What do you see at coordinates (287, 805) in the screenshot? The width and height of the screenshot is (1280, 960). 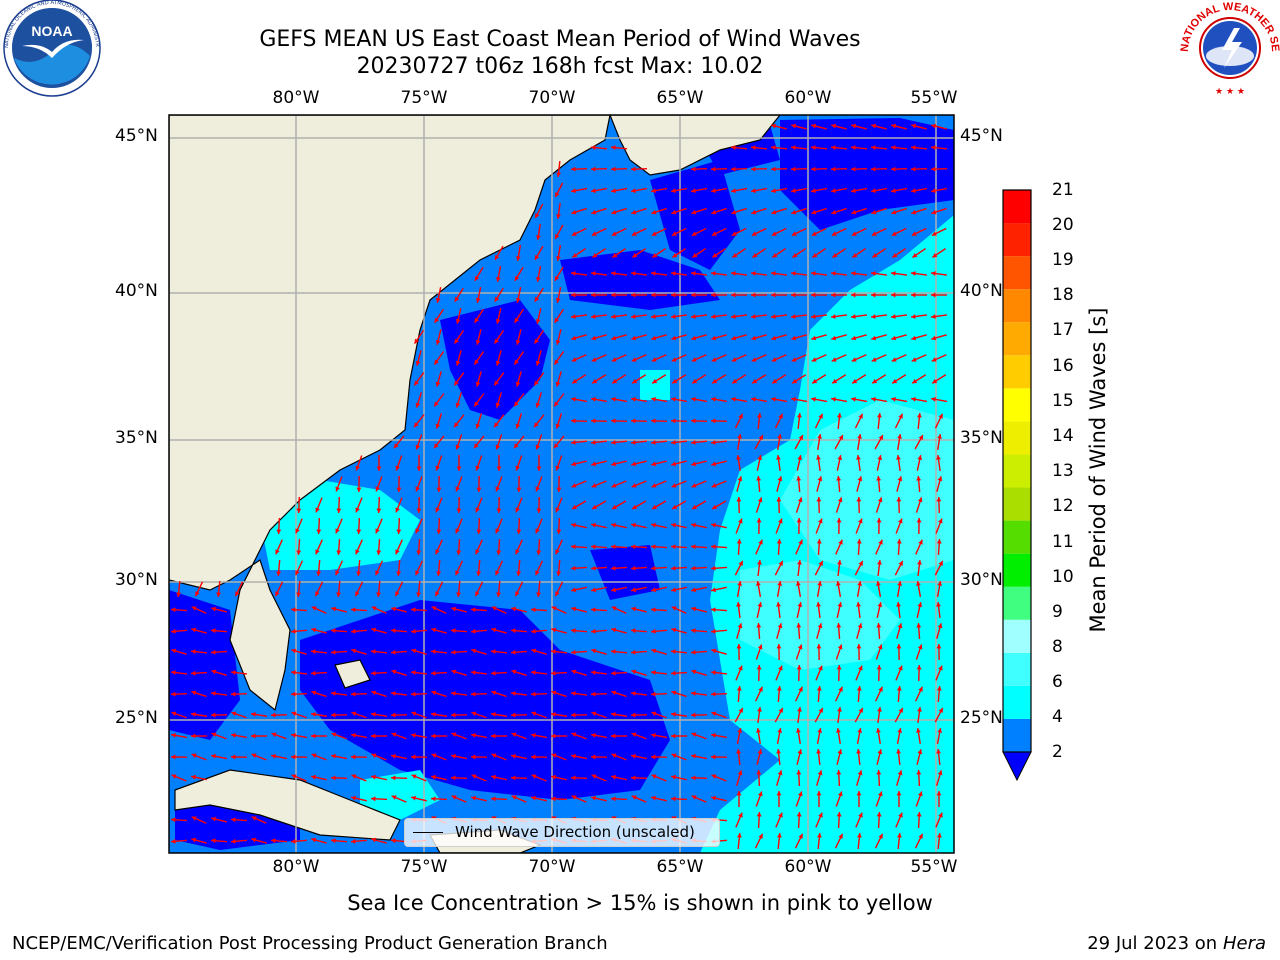 I see `landmass` at bounding box center [287, 805].